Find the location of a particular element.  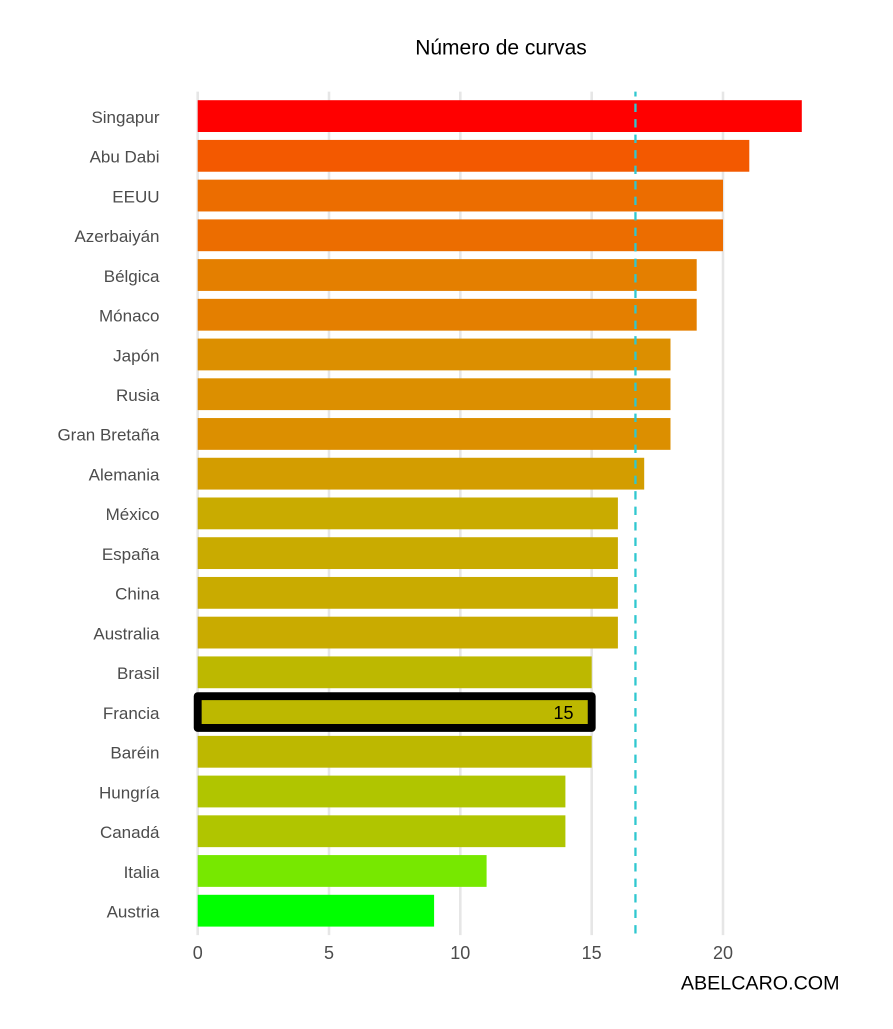

svg-text: Hungría is located at coordinates (129, 792).